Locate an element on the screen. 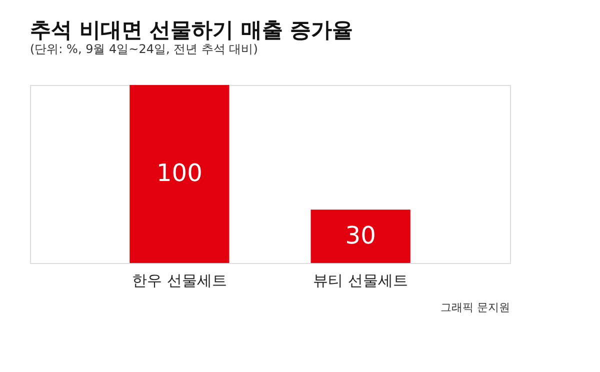 This screenshot has width=600, height=372. data-label: 30 is located at coordinates (360, 235).